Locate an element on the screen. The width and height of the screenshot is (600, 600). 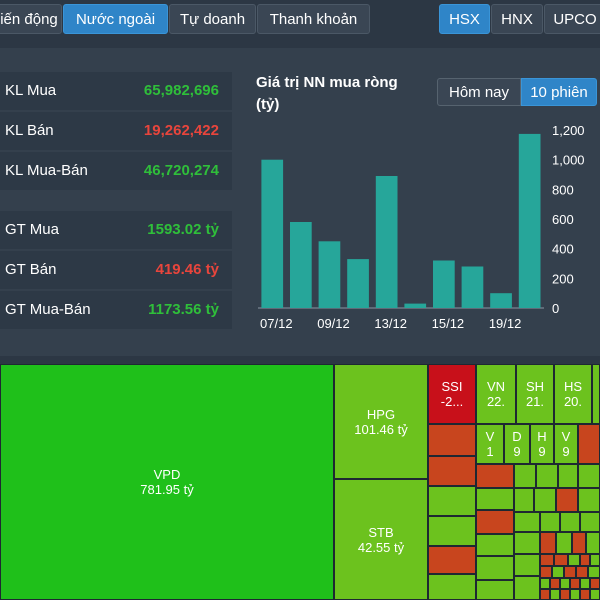
stat-label: GT Bán is located at coordinates (31, 269).